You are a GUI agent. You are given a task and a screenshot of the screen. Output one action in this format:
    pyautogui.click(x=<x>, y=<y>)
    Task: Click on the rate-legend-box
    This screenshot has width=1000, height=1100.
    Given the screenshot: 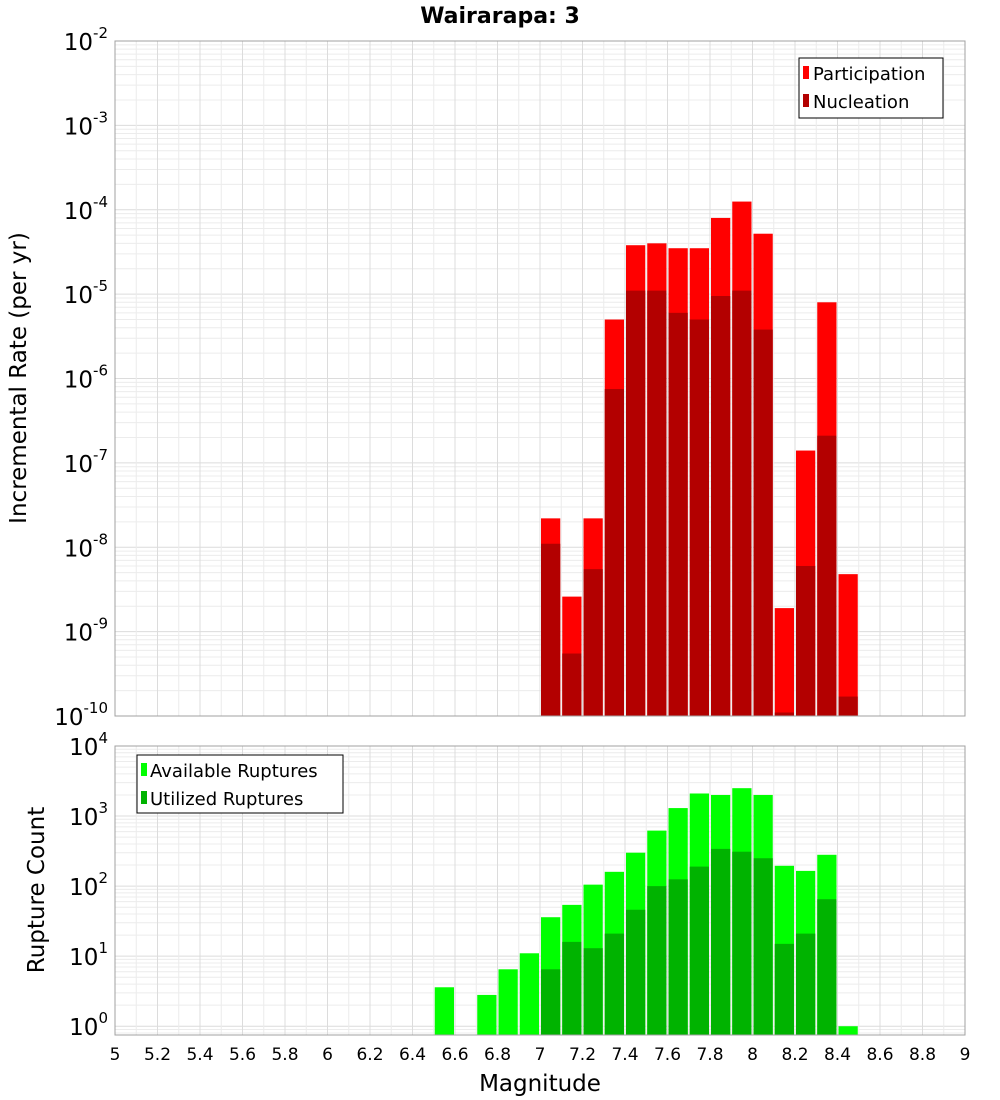 What is the action you would take?
    pyautogui.click(x=871, y=88)
    